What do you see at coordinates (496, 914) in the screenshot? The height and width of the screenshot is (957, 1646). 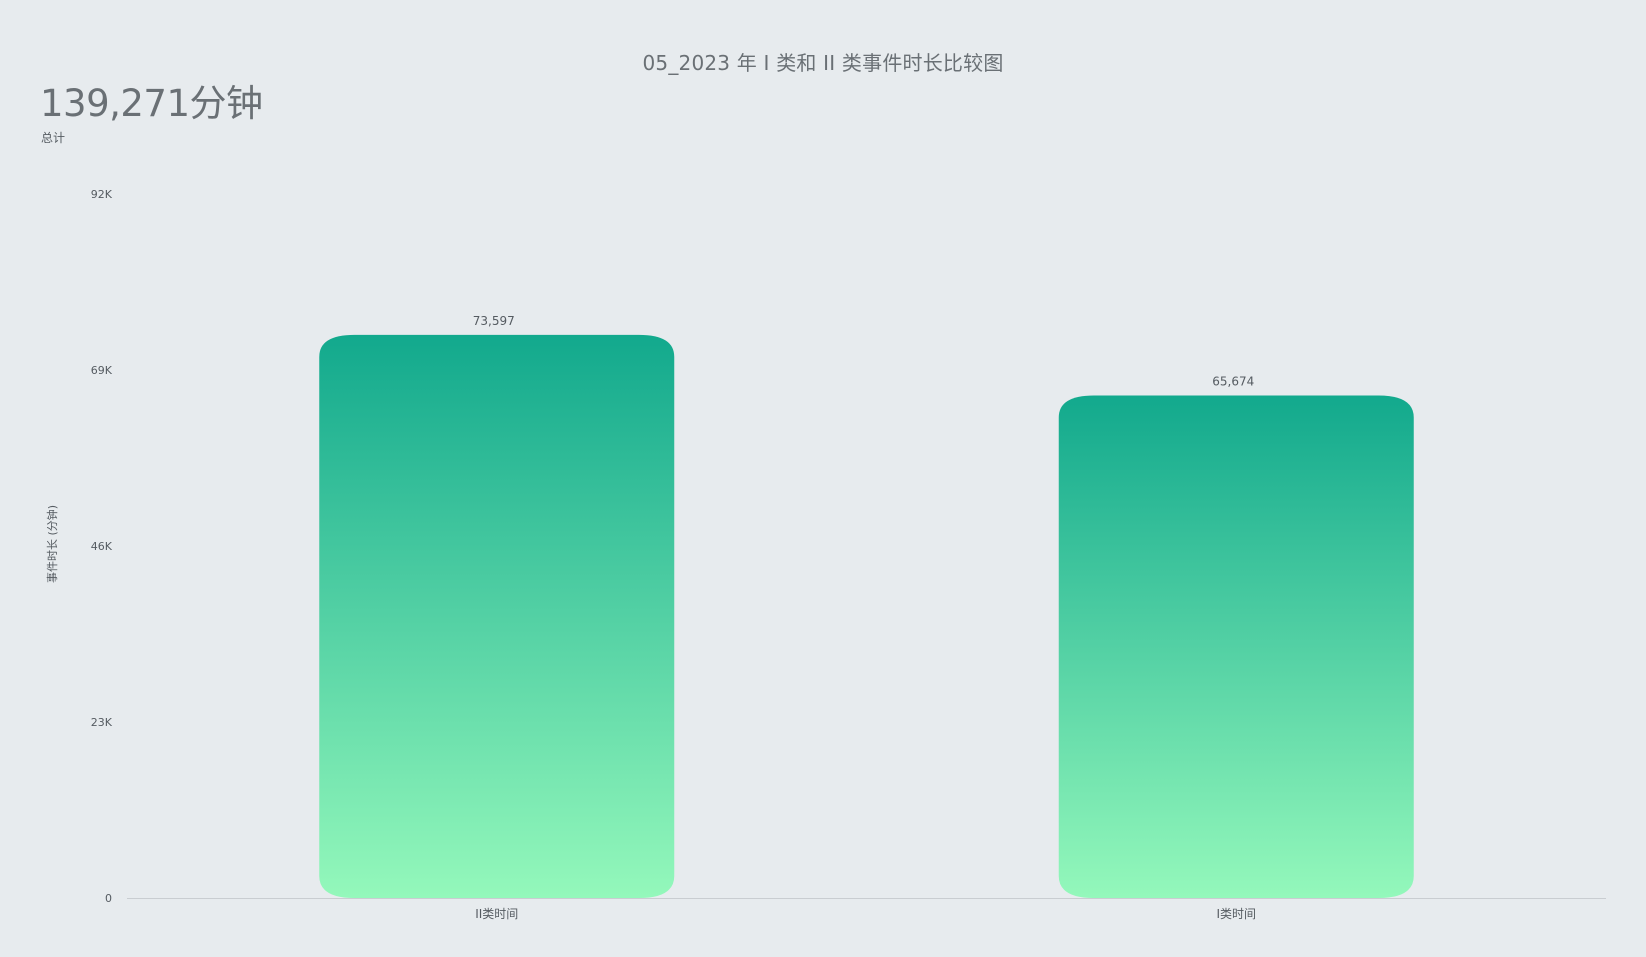 I see `x-category-label: II类时间` at bounding box center [496, 914].